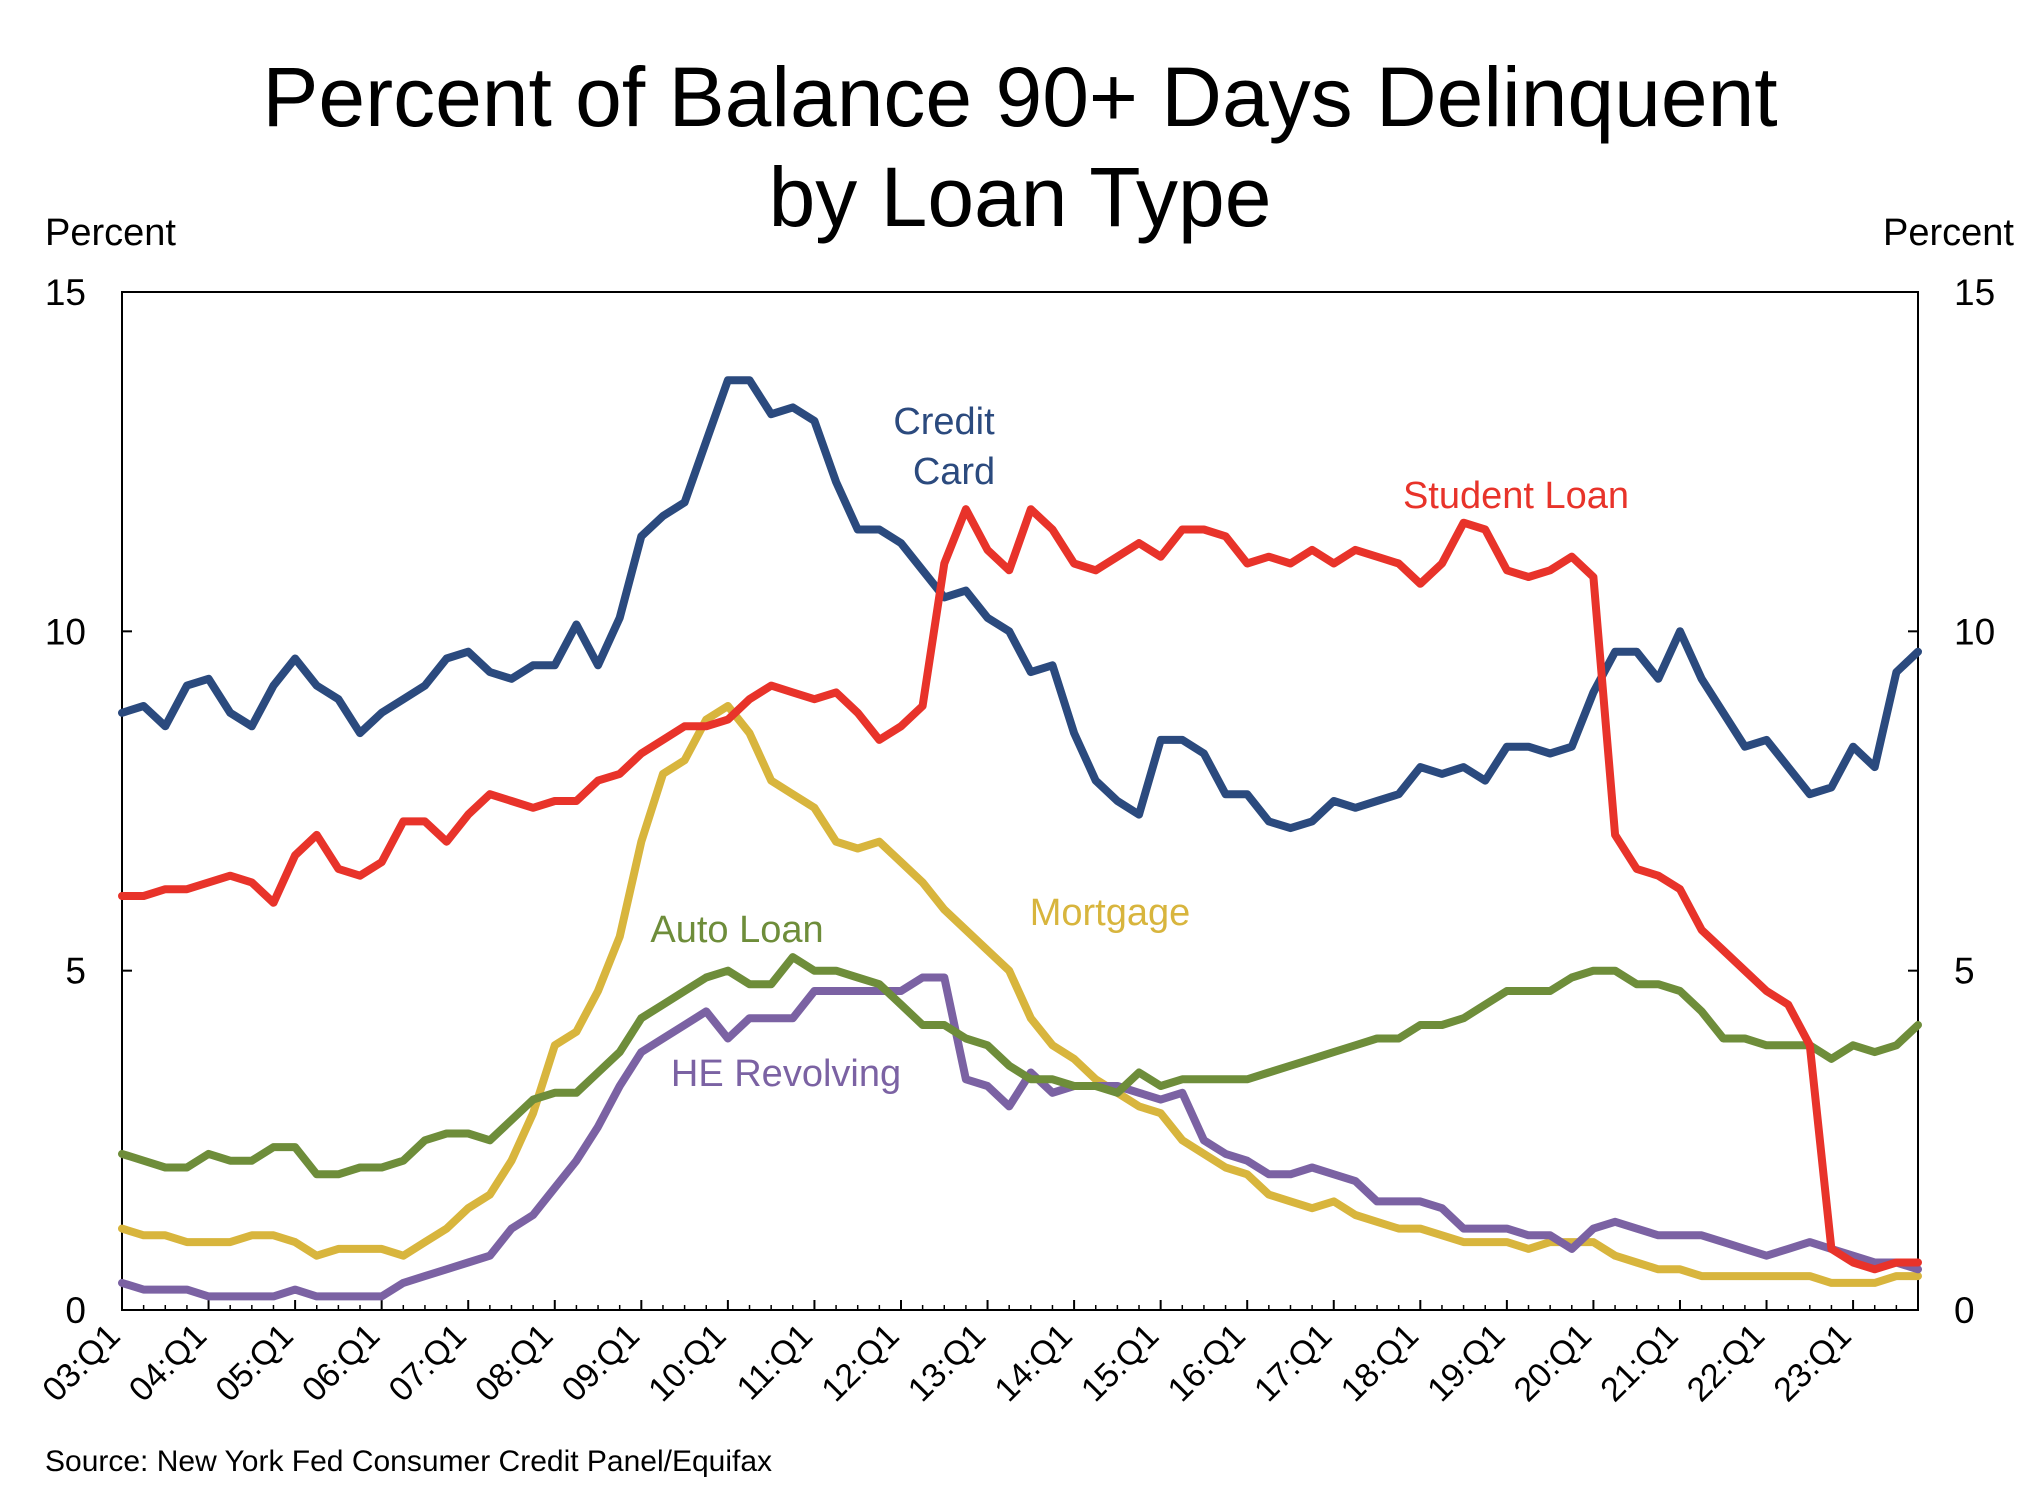 This screenshot has width=2040, height=1490. Describe the element at coordinates (860, 1363) in the screenshot. I see `x-tick-label: 12:Q1` at that location.